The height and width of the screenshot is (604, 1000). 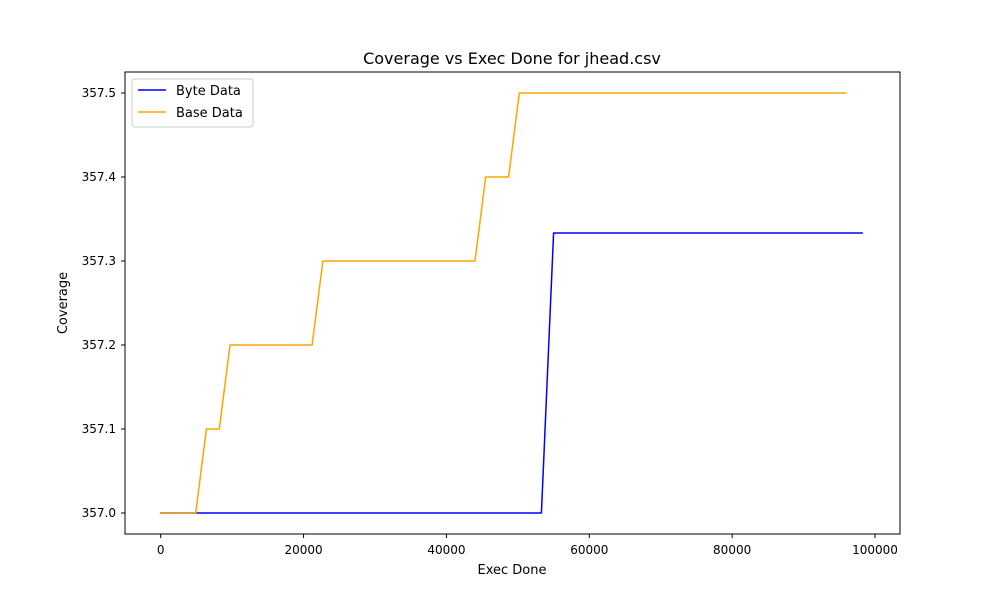 What do you see at coordinates (161, 550) in the screenshot?
I see `x-tick-label: 0` at bounding box center [161, 550].